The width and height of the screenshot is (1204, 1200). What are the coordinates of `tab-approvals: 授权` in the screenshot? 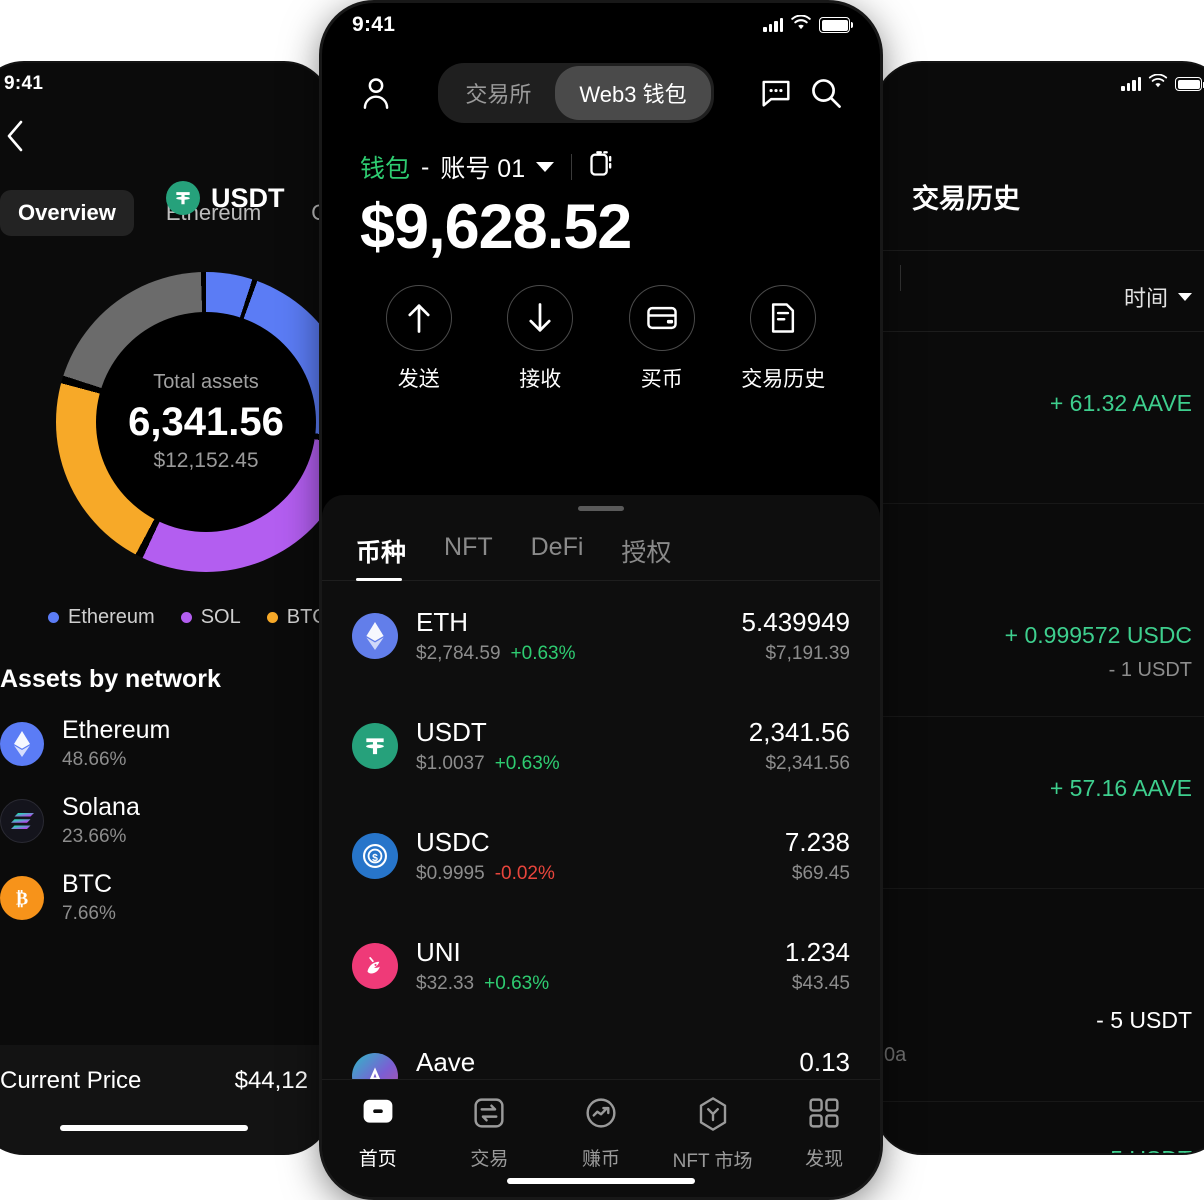 It's located at (646, 553).